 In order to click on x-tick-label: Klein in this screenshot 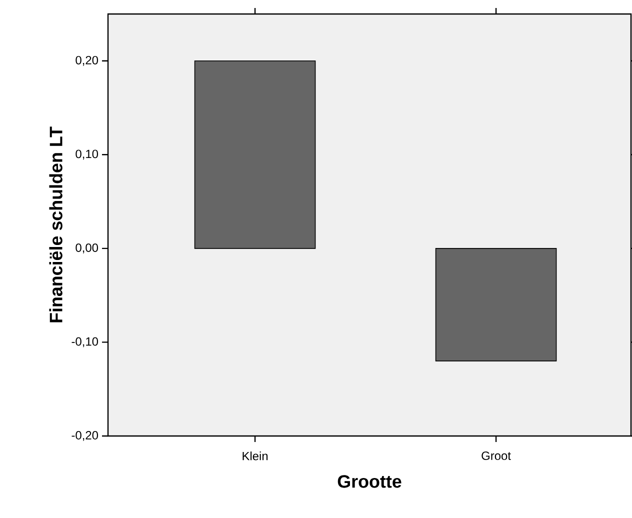, I will do `click(255, 456)`.